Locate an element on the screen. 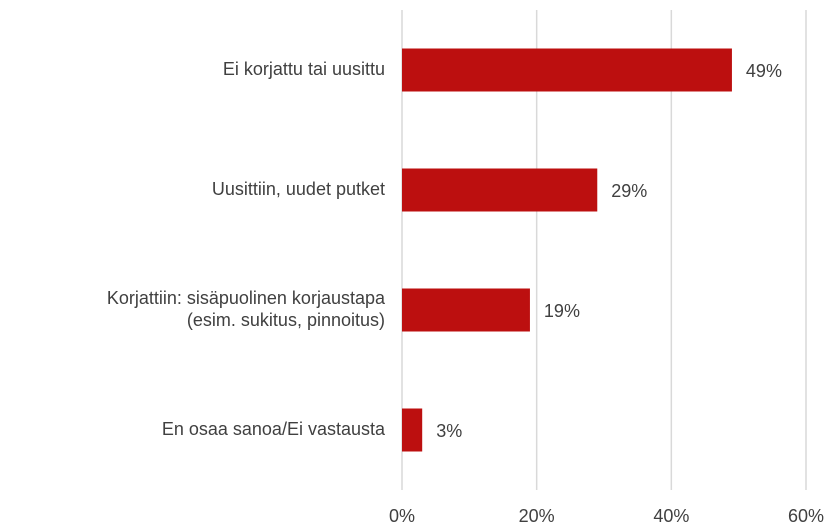 Image resolution: width=834 pixels, height=530 pixels. y-tick-label: Ei korjattu tai uusittu is located at coordinates (304, 69).